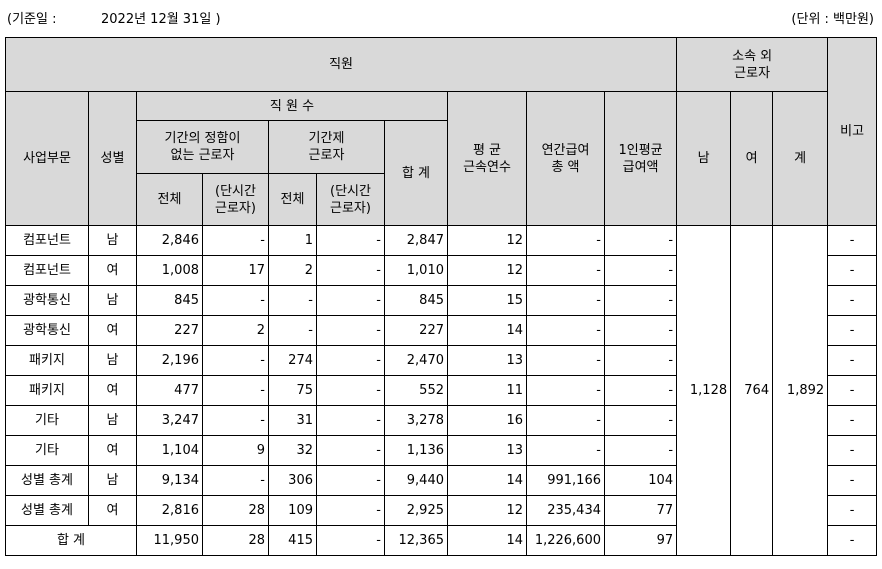 This screenshot has width=882, height=569. What do you see at coordinates (292, 510) in the screenshot?
I see `fixed-all-cell: 109` at bounding box center [292, 510].